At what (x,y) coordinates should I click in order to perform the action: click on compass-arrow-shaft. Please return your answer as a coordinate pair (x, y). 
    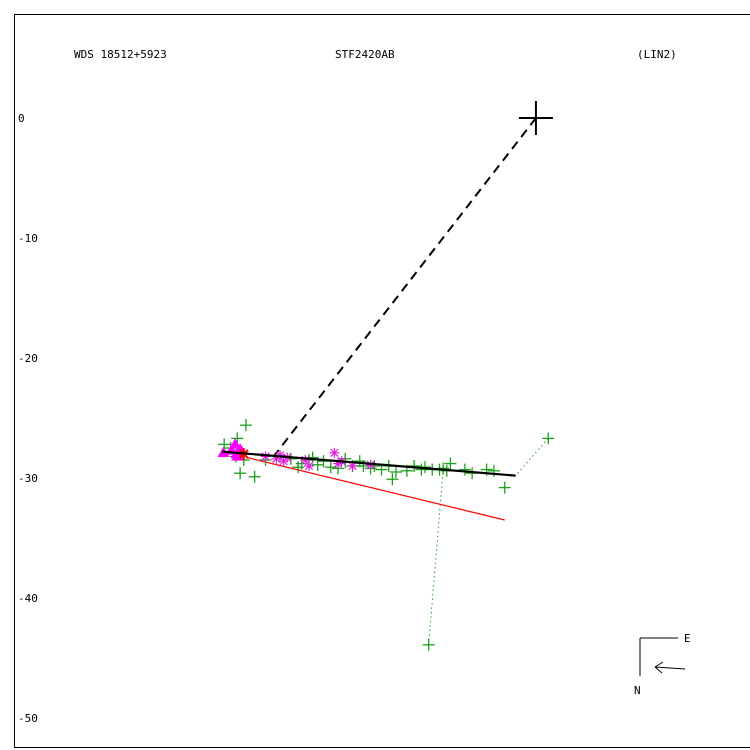
    Looking at the image, I should click on (670, 668).